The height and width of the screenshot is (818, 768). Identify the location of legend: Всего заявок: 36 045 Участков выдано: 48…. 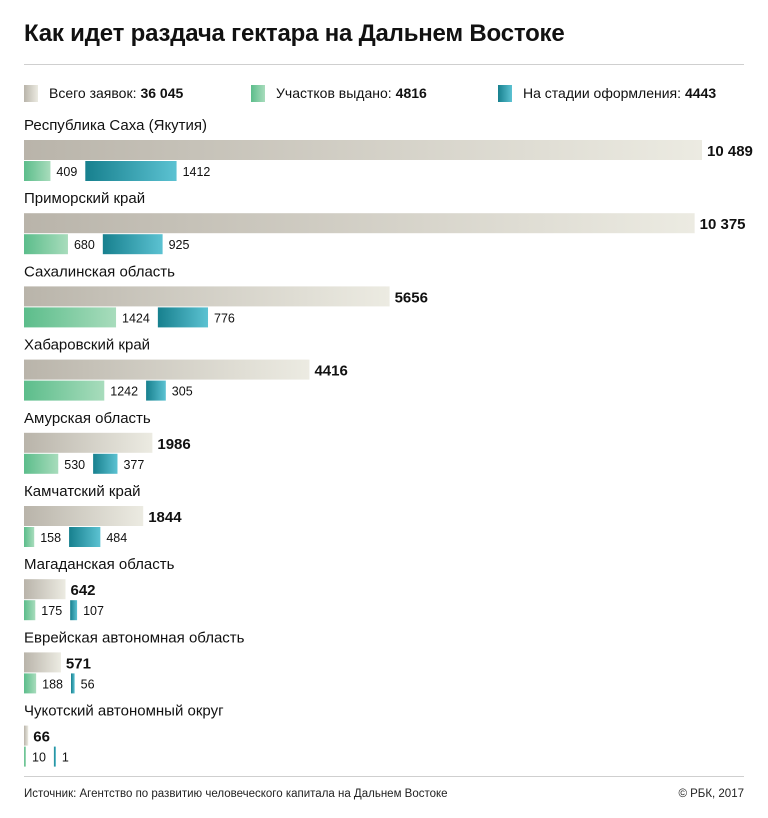
(394, 93).